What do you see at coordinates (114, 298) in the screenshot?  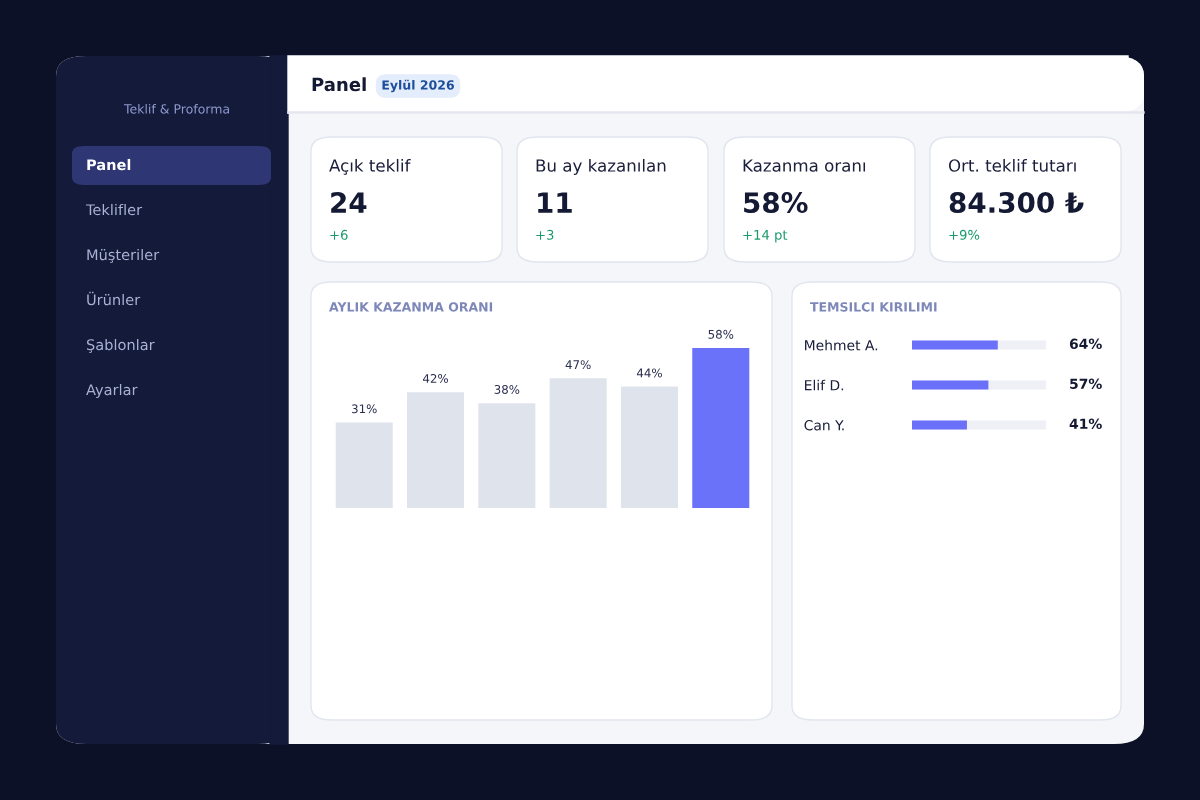 I see `text: Ürünler` at bounding box center [114, 298].